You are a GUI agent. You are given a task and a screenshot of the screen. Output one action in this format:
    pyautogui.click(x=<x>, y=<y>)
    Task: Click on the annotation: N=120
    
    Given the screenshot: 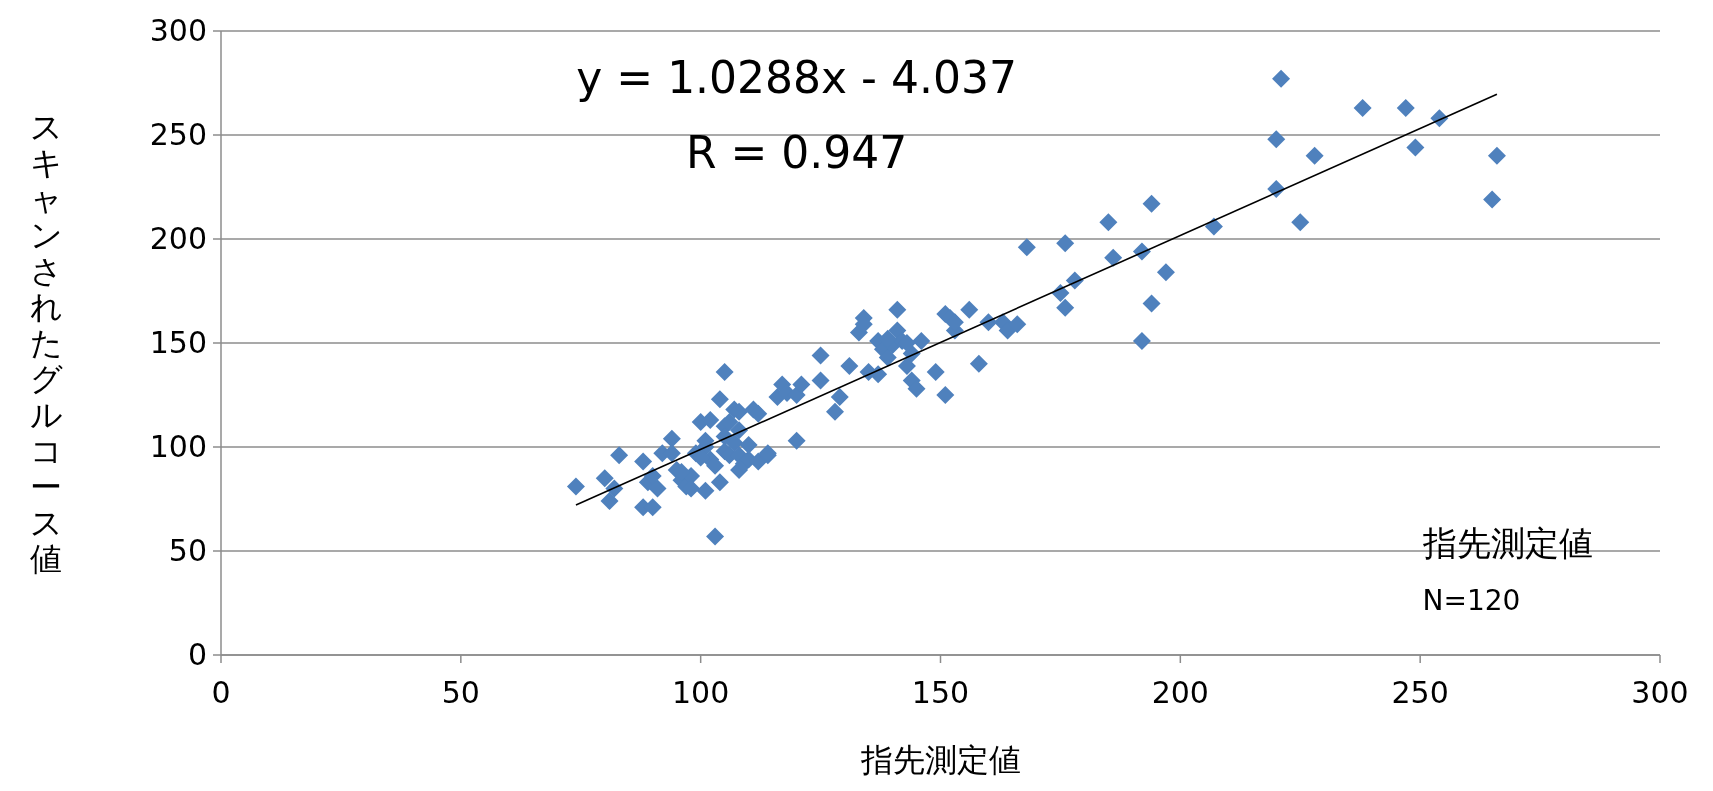 What is the action you would take?
    pyautogui.click(x=1471, y=600)
    